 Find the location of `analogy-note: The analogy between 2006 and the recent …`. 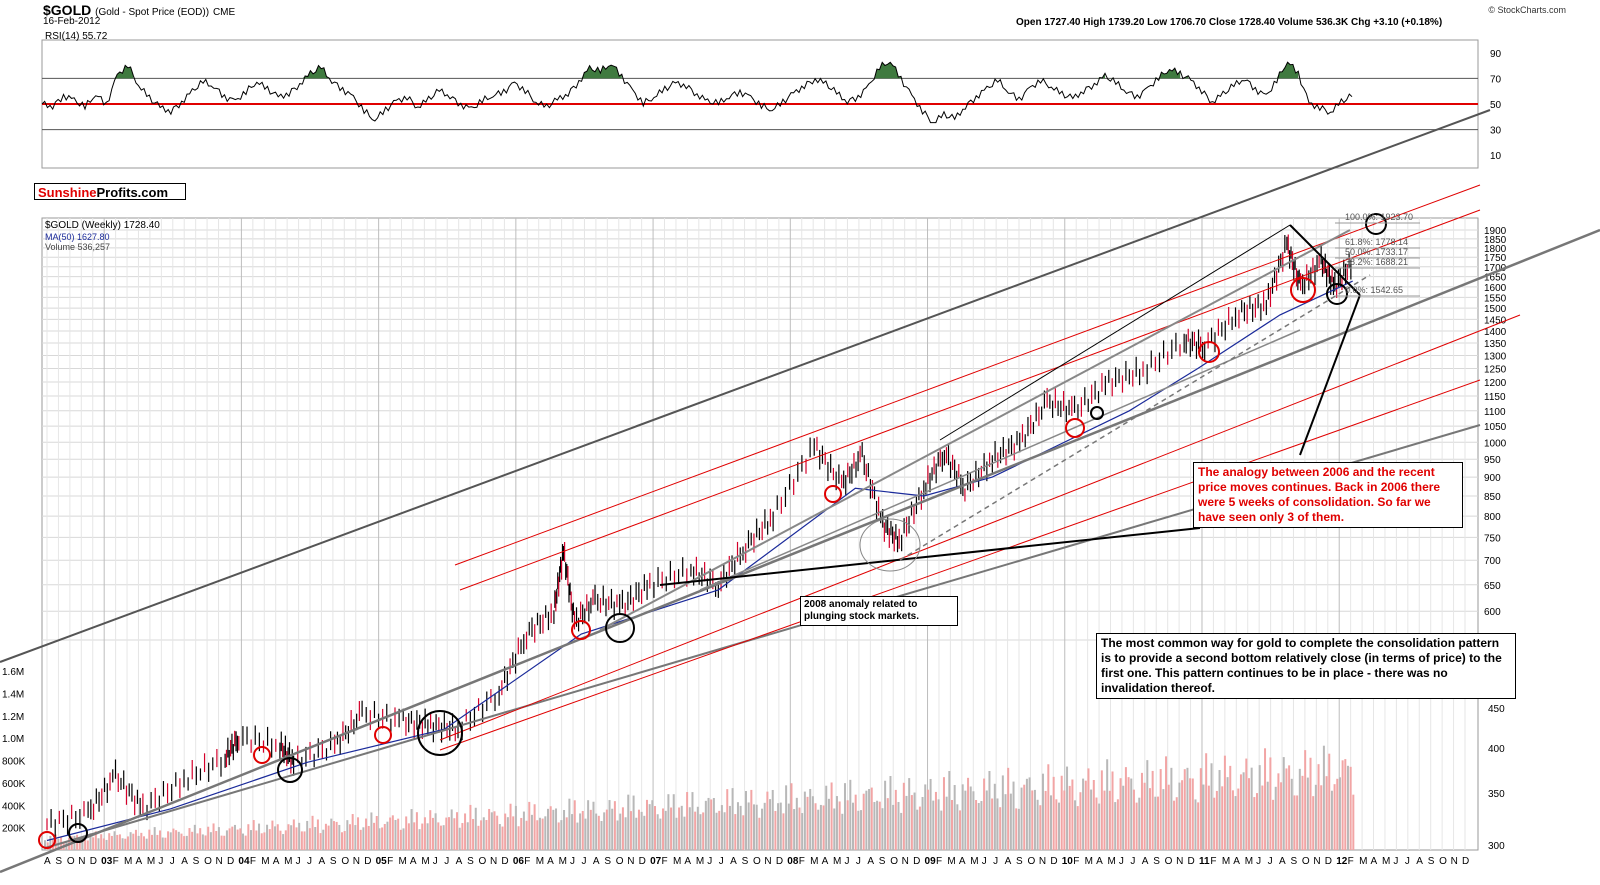

analogy-note: The analogy between 2006 and the recent … is located at coordinates (1328, 495).